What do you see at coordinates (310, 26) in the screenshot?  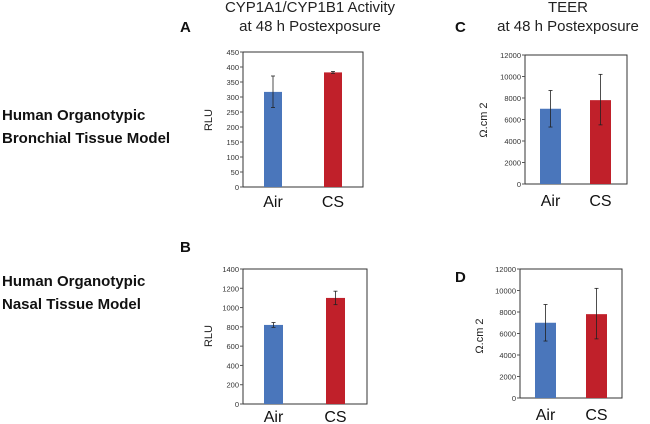 I see `title-cyp-line2: at 48 h Postexposure` at bounding box center [310, 26].